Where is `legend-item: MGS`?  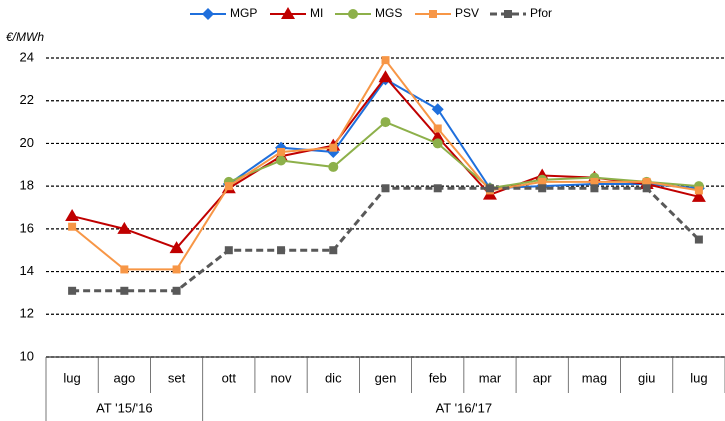
legend-item: MGS is located at coordinates (368, 13).